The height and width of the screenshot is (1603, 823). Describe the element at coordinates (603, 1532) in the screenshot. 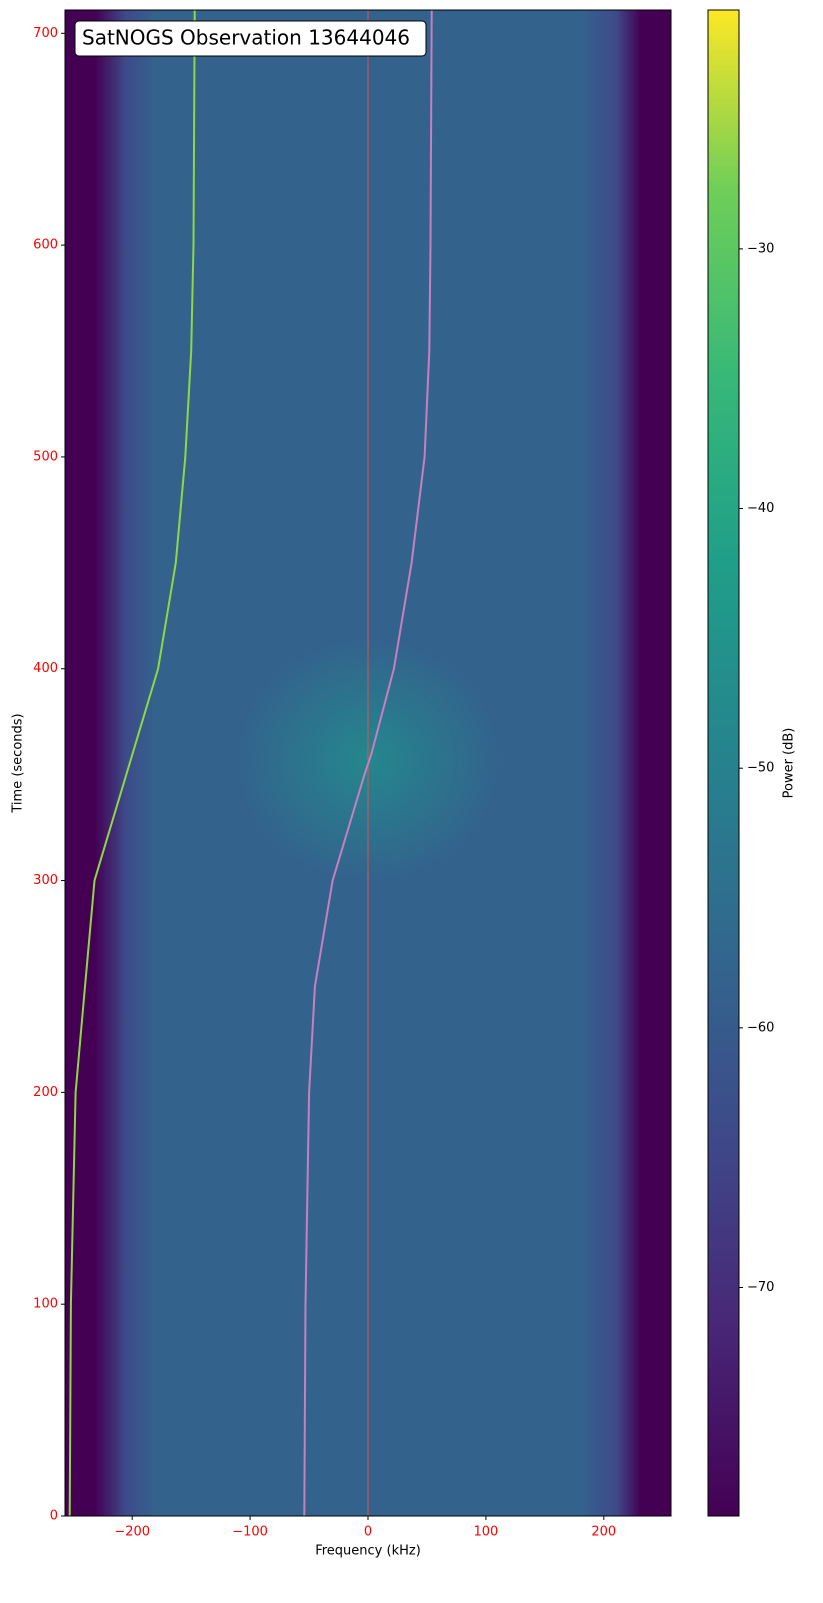

I see `x-tick-label: 200` at that location.